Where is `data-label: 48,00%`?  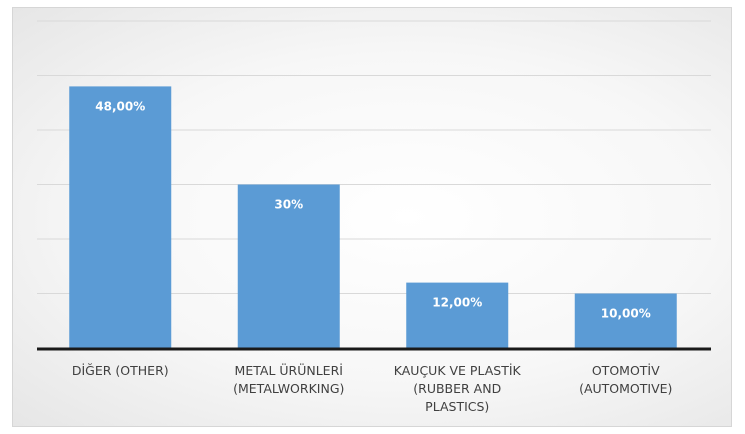
data-label: 48,00% is located at coordinates (120, 106).